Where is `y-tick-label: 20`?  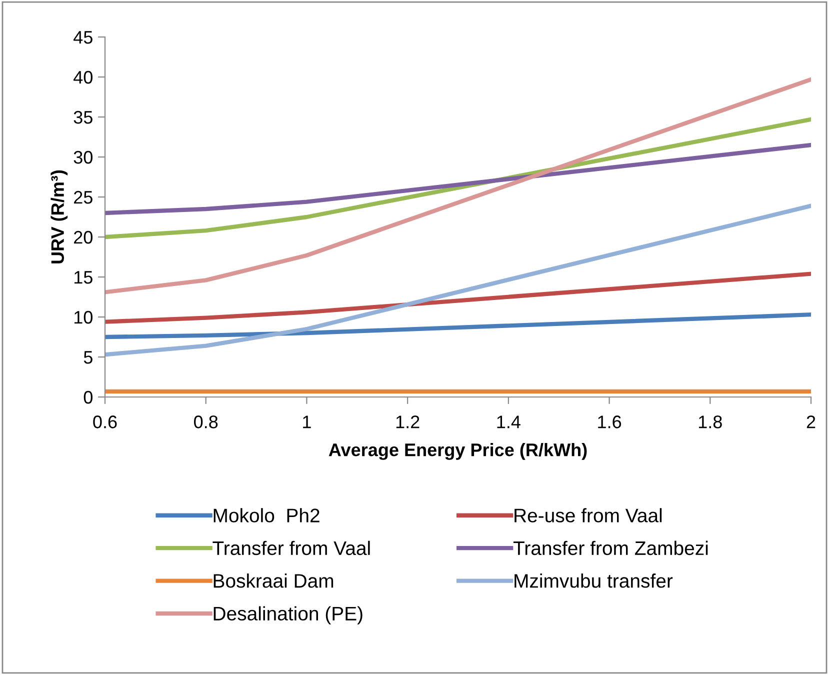 y-tick-label: 20 is located at coordinates (83, 237).